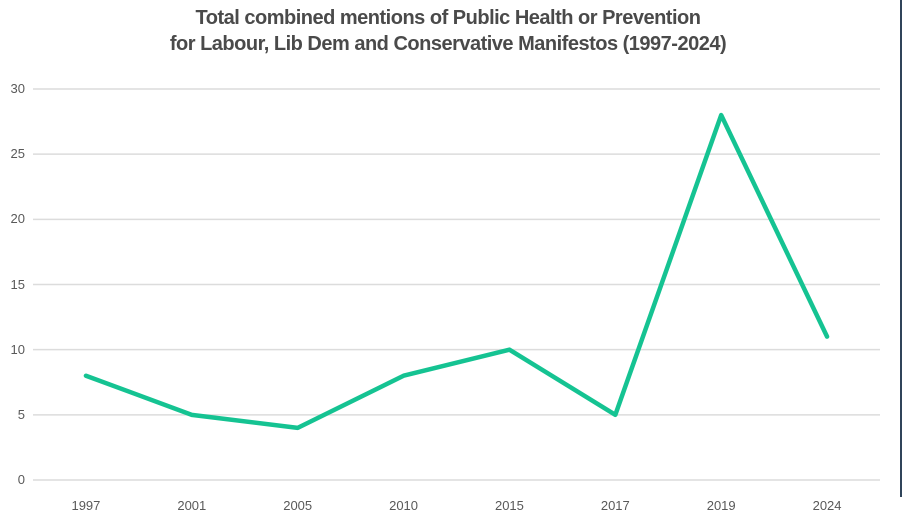 The width and height of the screenshot is (902, 522). What do you see at coordinates (509, 505) in the screenshot?
I see `x-tick-label: 2015` at bounding box center [509, 505].